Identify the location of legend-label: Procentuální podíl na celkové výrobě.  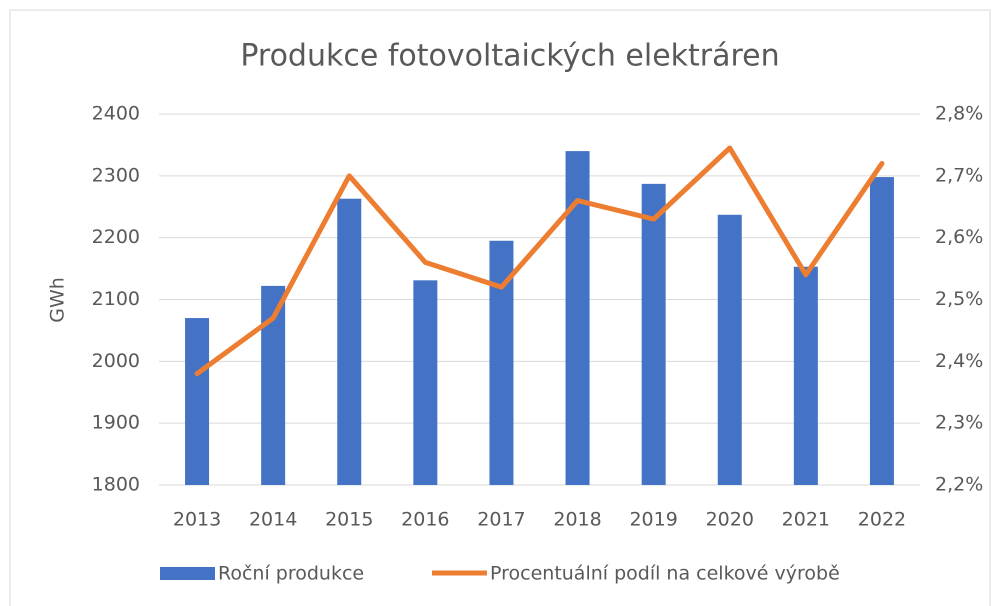
(665, 574).